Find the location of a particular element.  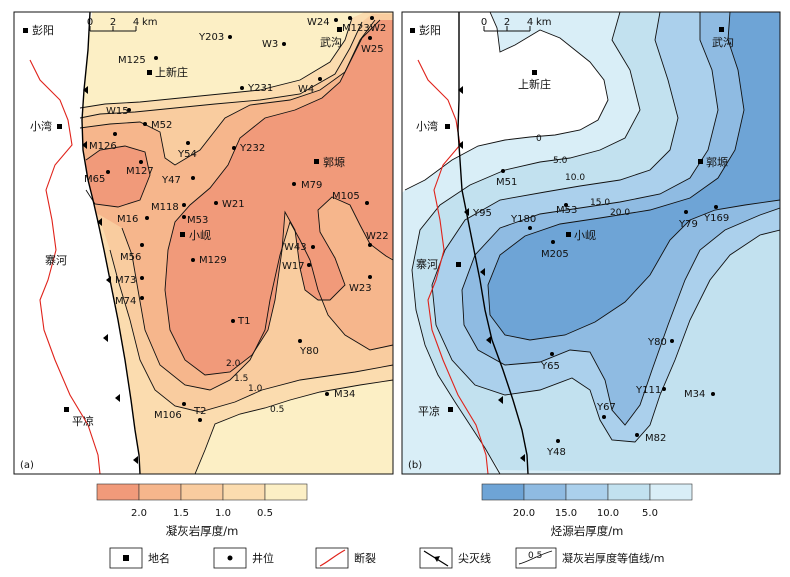

scale-bar-b: 0 2 4 km is located at coordinates (516, 24).